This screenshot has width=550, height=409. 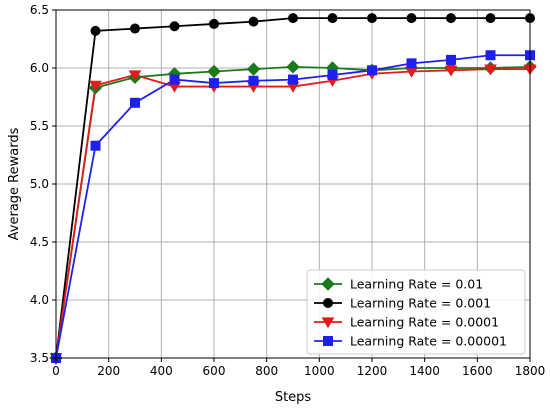 I want to click on x-tick-label: 0, so click(x=56, y=371).